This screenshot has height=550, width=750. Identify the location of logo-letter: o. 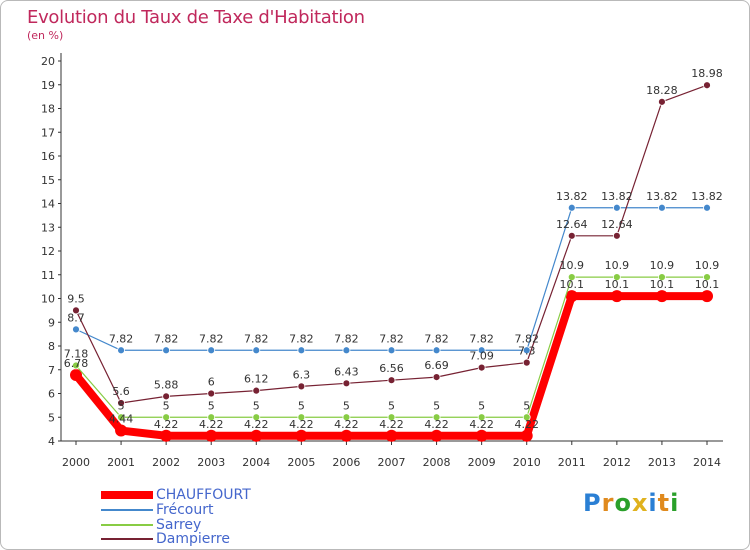
(623, 503).